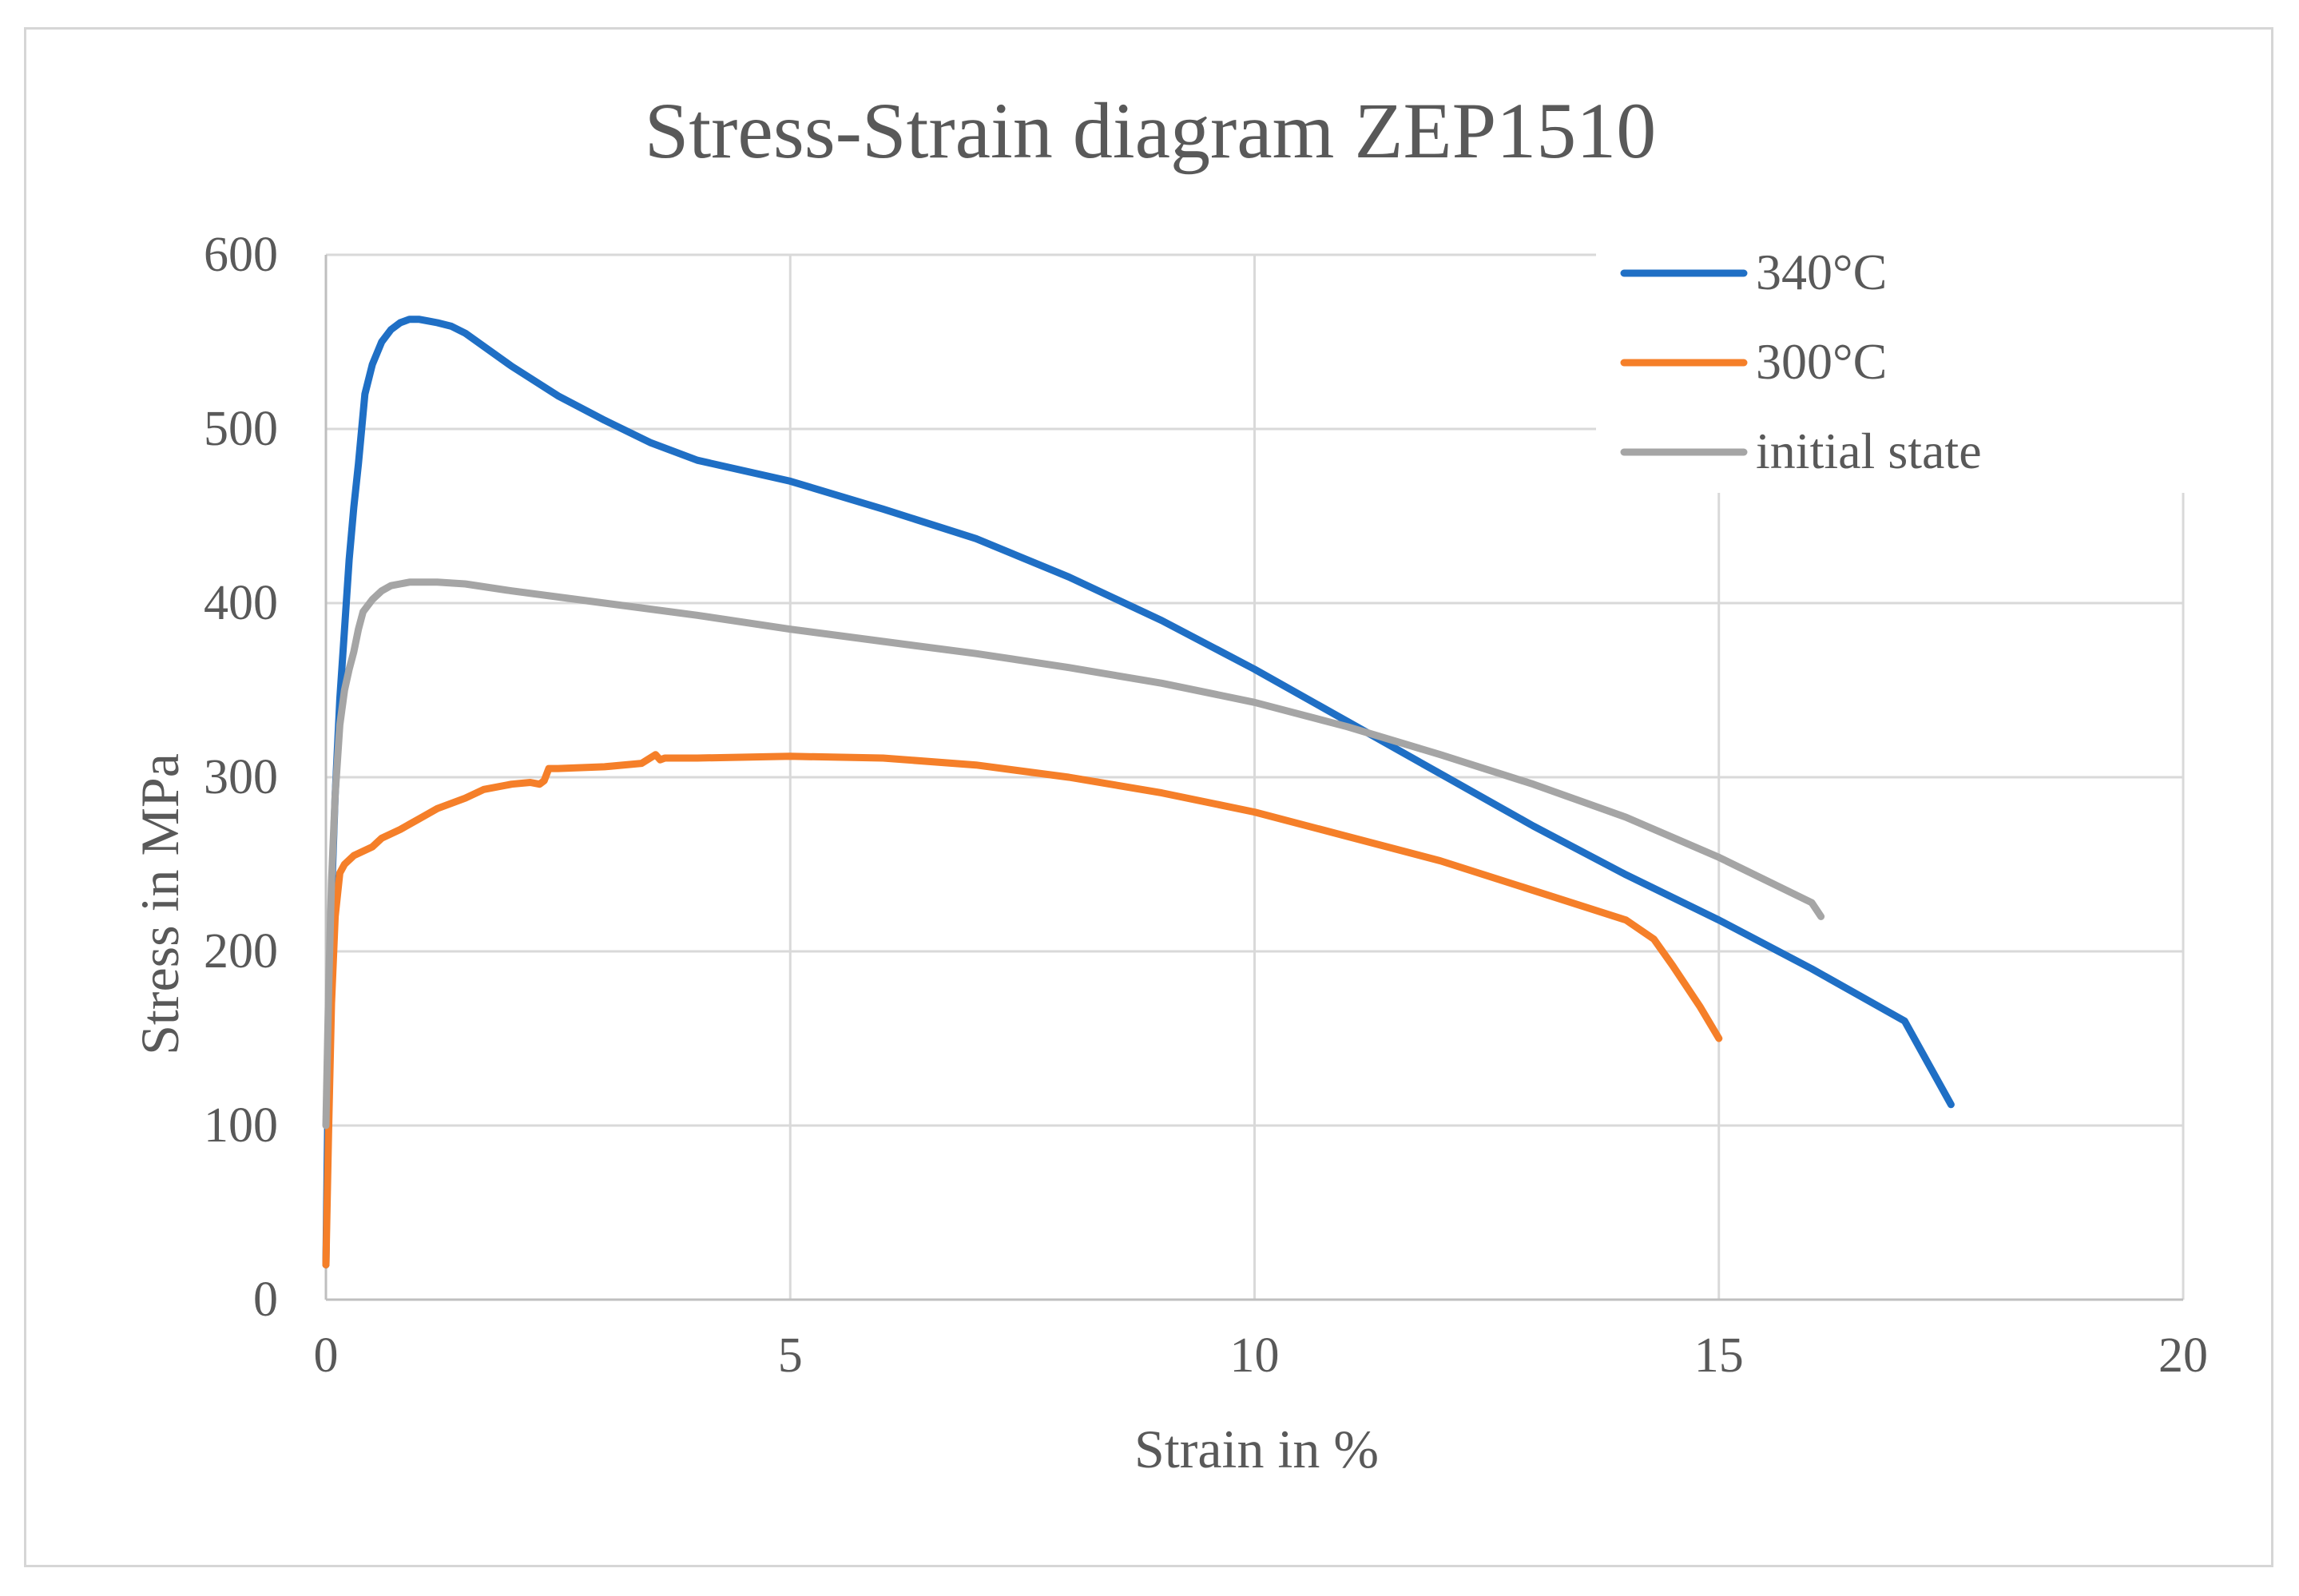  Describe the element at coordinates (1719, 1355) in the screenshot. I see `x-tick-label: 15` at that location.